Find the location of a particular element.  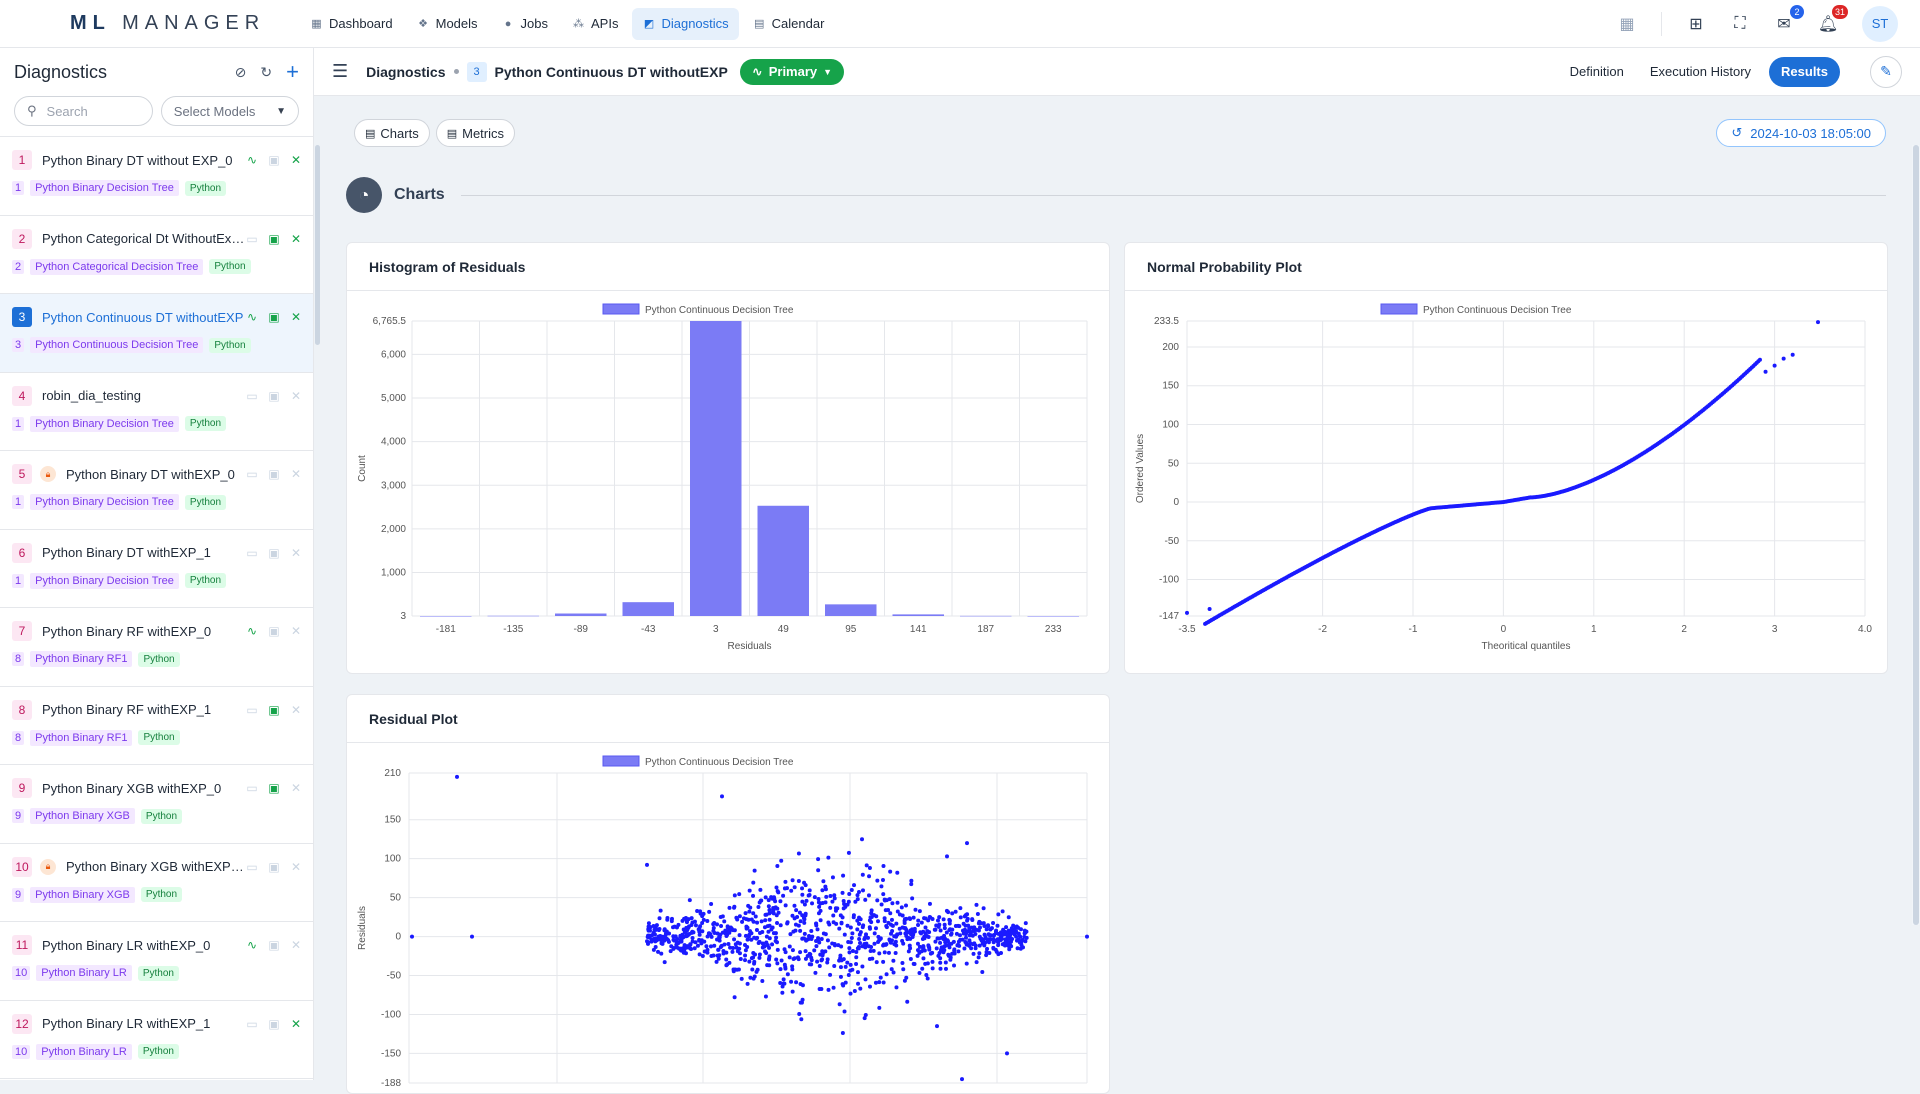

tab-definition: Definition is located at coordinates (1596, 71).